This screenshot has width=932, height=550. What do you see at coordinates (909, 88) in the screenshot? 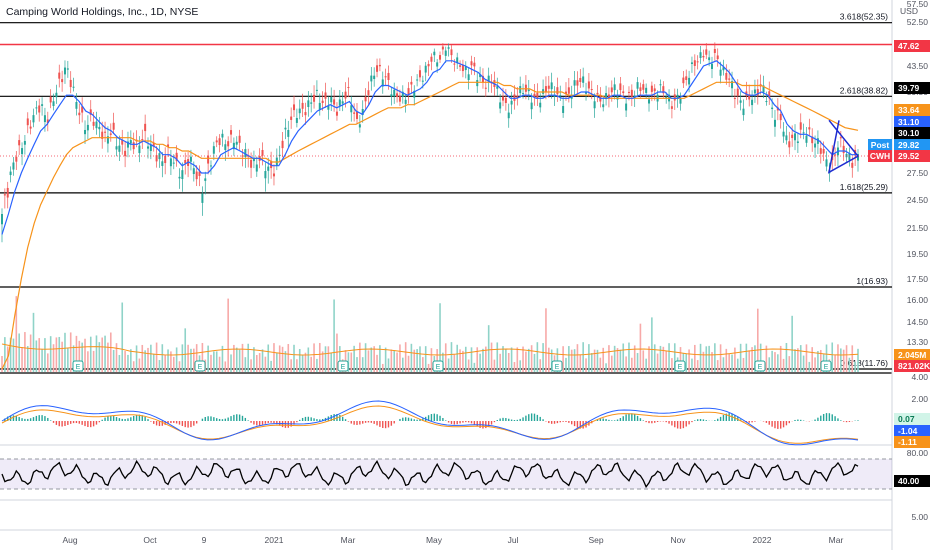
I see `price-badge-label: 39.79` at bounding box center [909, 88].